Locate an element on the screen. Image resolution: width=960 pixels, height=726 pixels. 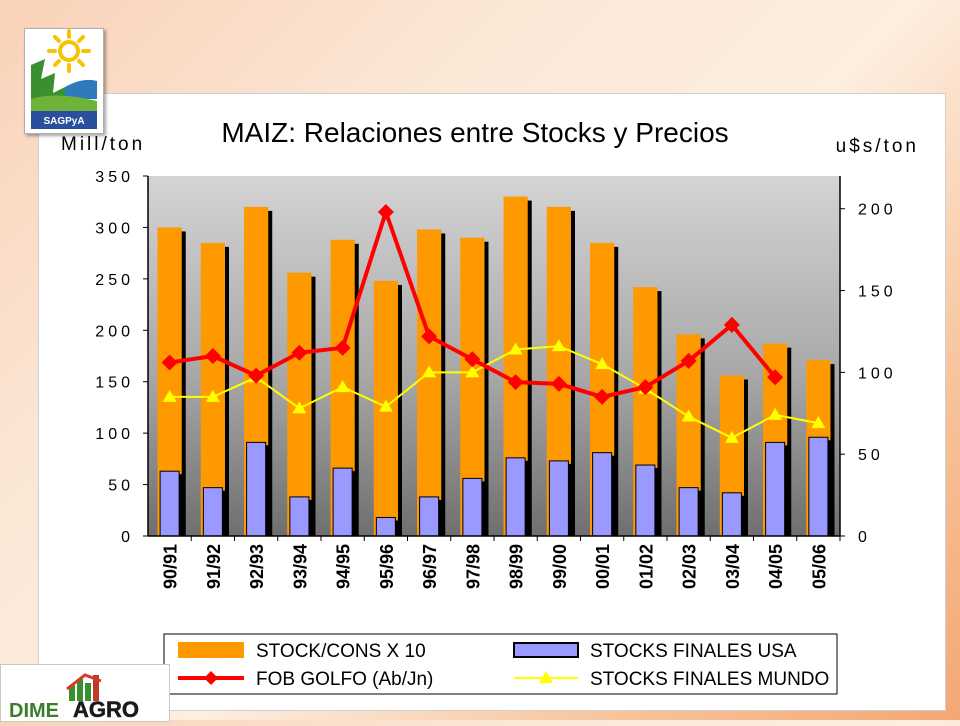
sagpya-logo: SAGPyA is located at coordinates (64, 81).